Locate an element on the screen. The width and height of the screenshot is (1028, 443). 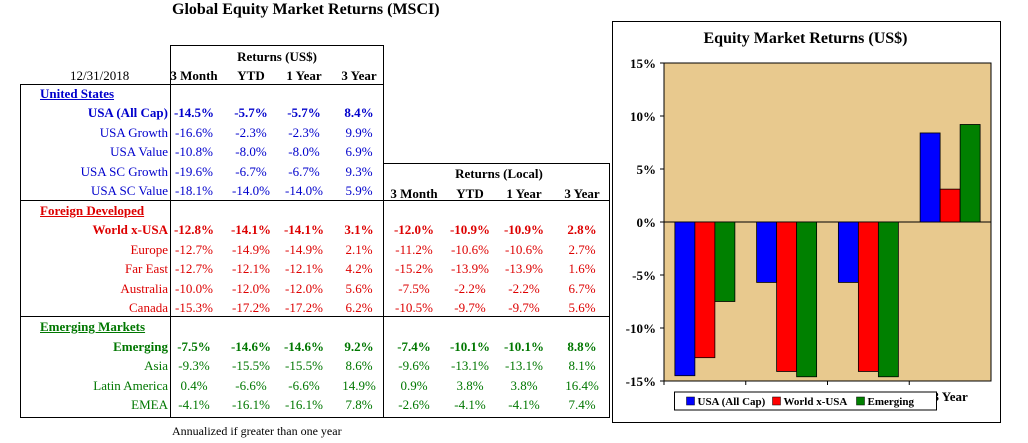
usd-value: -14.0% is located at coordinates (251, 191).